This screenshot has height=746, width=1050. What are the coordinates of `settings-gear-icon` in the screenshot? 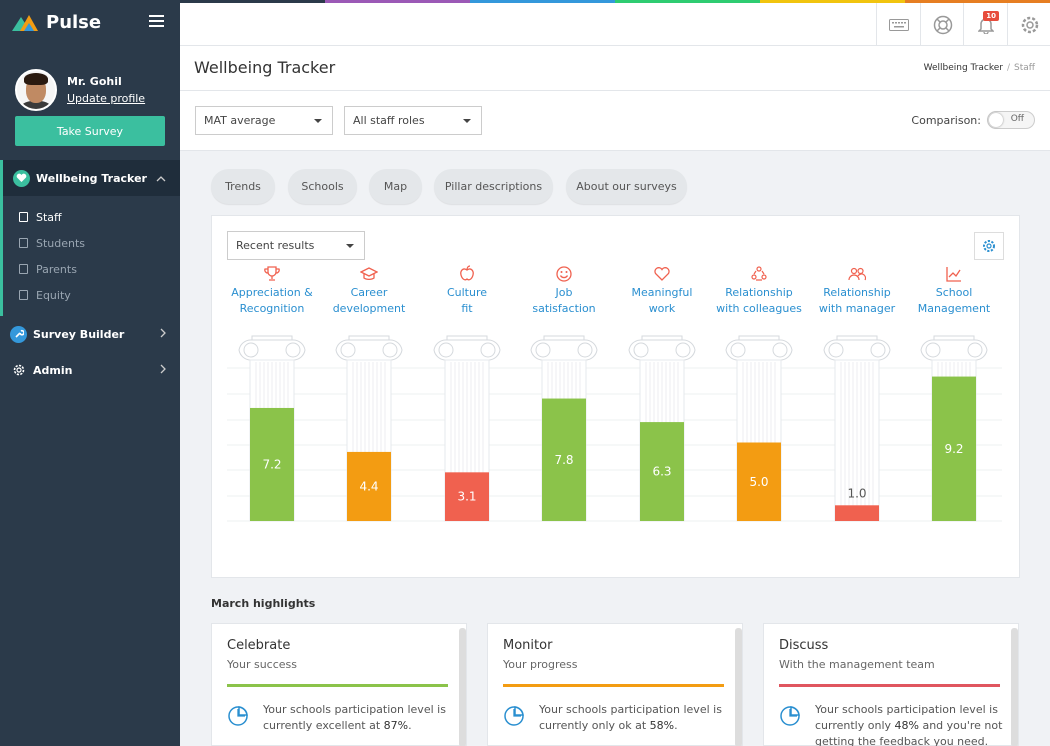 It's located at (1028, 24).